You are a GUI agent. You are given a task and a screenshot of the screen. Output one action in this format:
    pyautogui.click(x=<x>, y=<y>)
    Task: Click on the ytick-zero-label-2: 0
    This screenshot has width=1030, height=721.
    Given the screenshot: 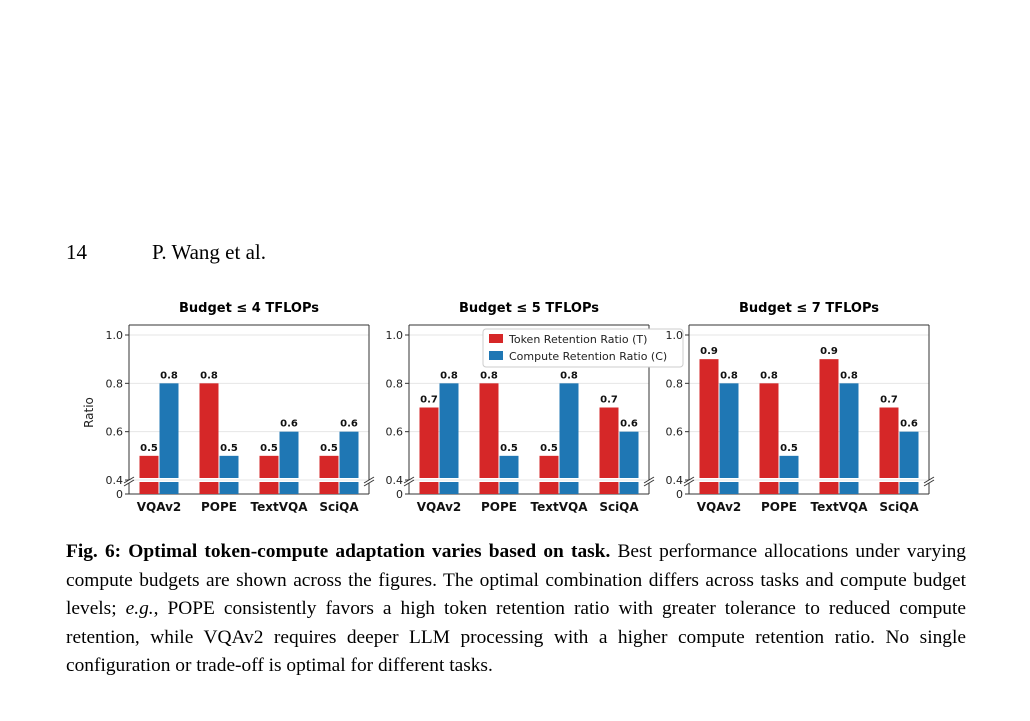 What is the action you would take?
    pyautogui.click(x=679, y=494)
    